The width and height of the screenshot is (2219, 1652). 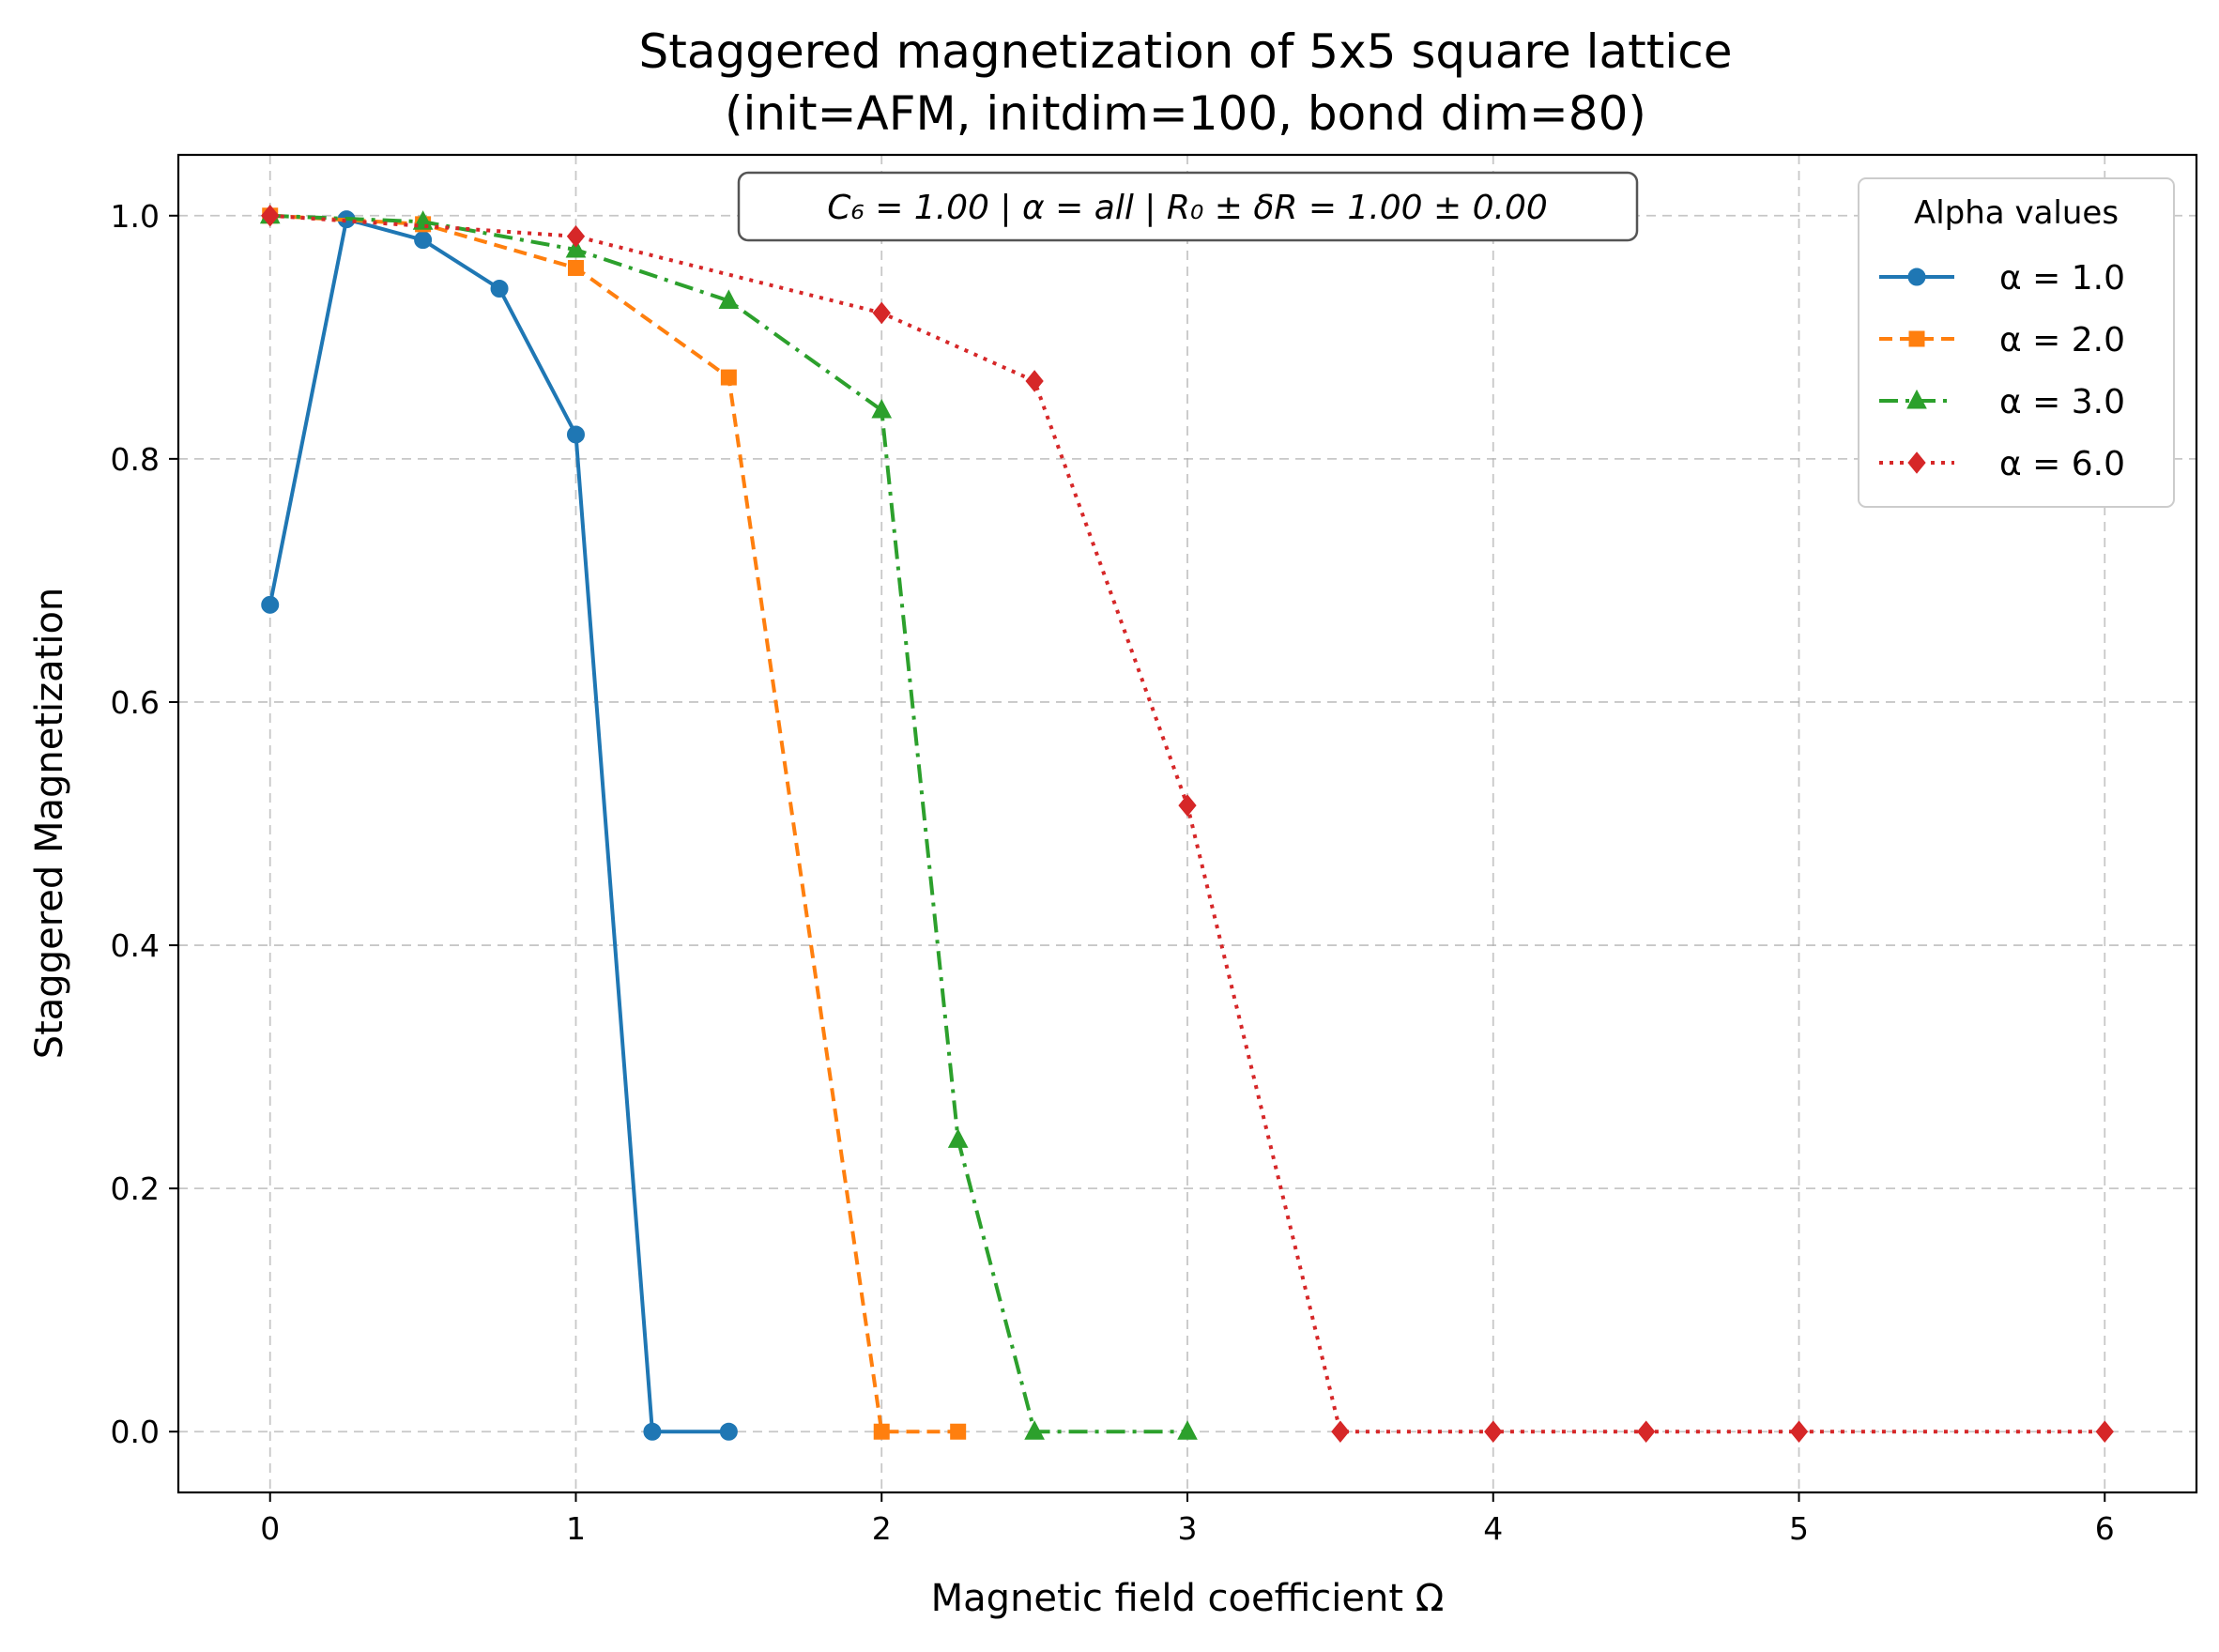 I want to click on y-axis-label: Staggered Magnetization, so click(x=49, y=824).